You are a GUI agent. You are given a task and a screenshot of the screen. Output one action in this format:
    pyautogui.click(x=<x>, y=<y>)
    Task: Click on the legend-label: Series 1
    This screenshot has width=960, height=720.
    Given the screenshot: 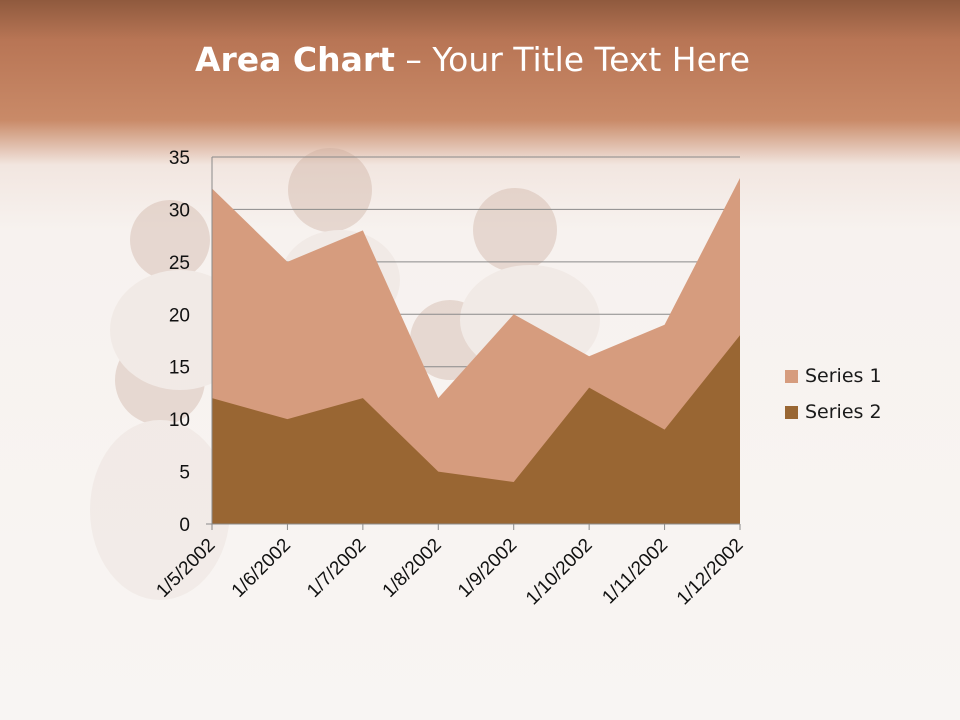 What is the action you would take?
    pyautogui.click(x=843, y=376)
    